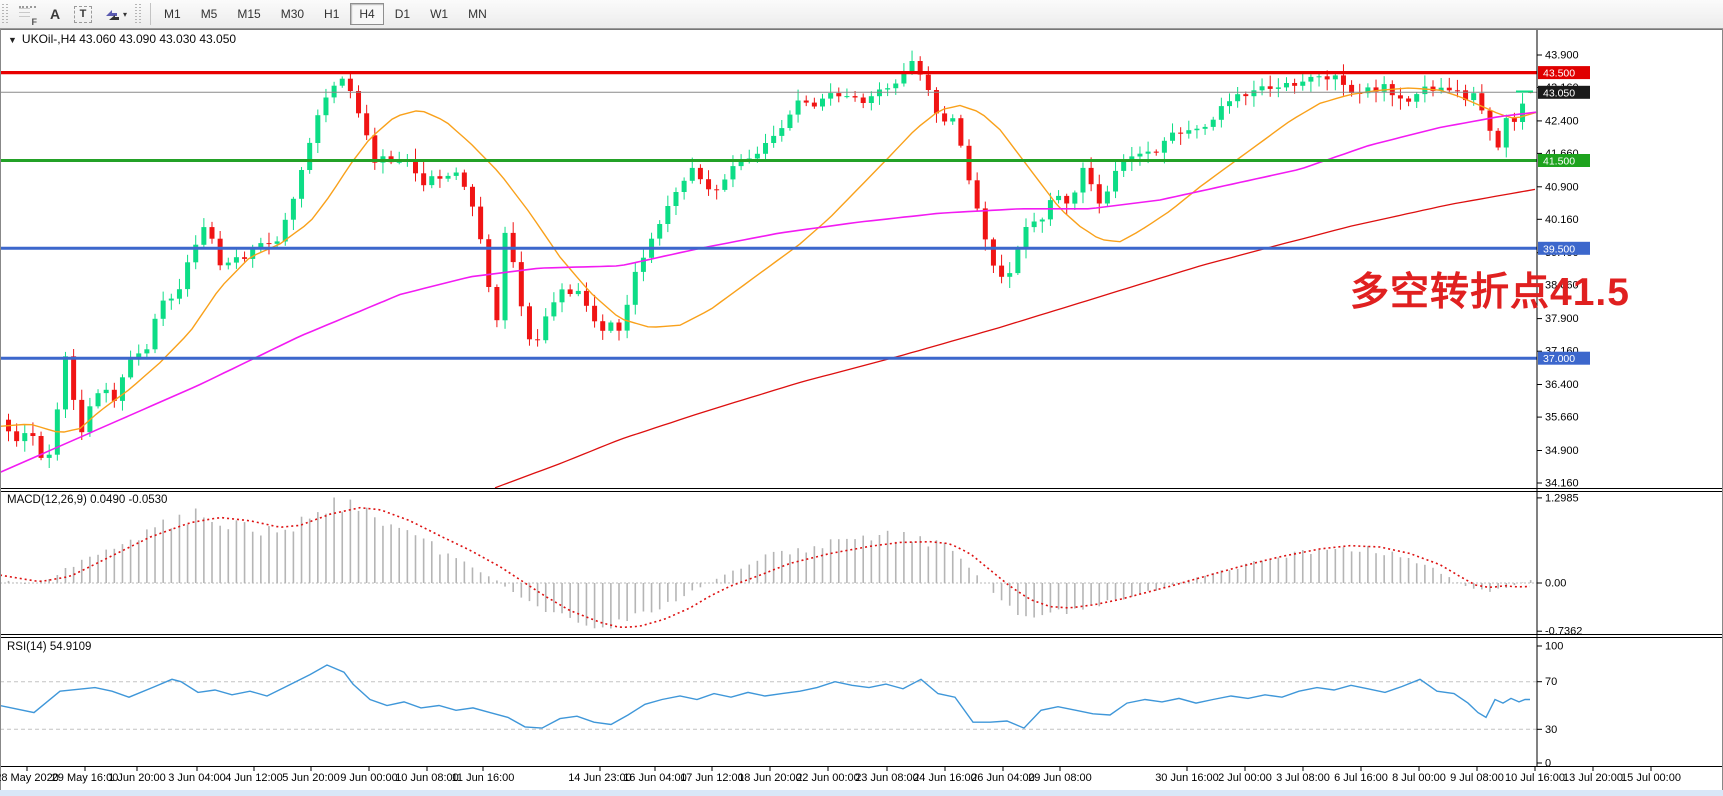 This screenshot has height=796, width=1723. Describe the element at coordinates (1562, 418) in the screenshot. I see `svg-text: 35.660` at that location.